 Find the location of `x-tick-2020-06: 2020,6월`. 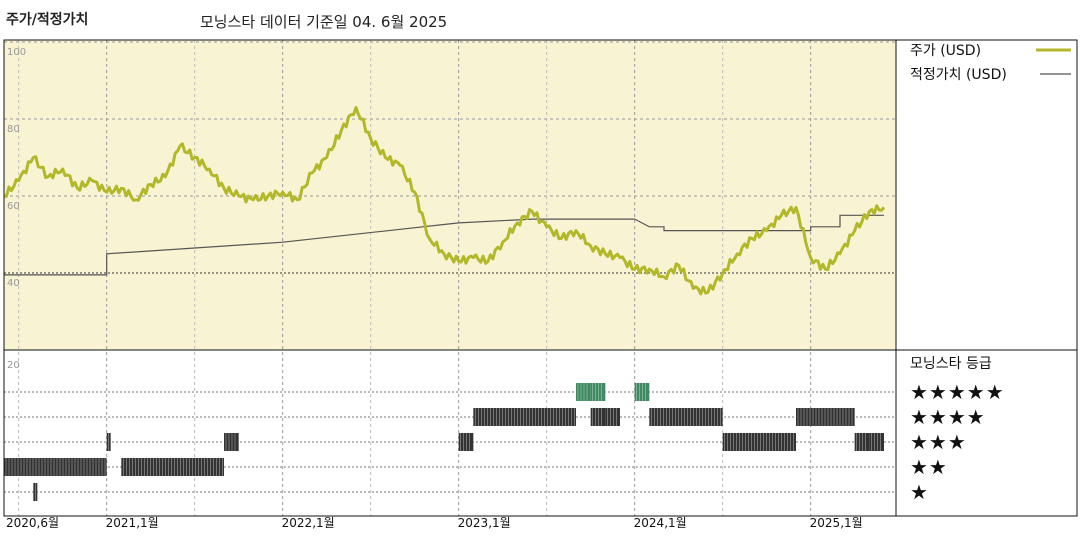

x-tick-2020-06: 2020,6월 is located at coordinates (32, 523).